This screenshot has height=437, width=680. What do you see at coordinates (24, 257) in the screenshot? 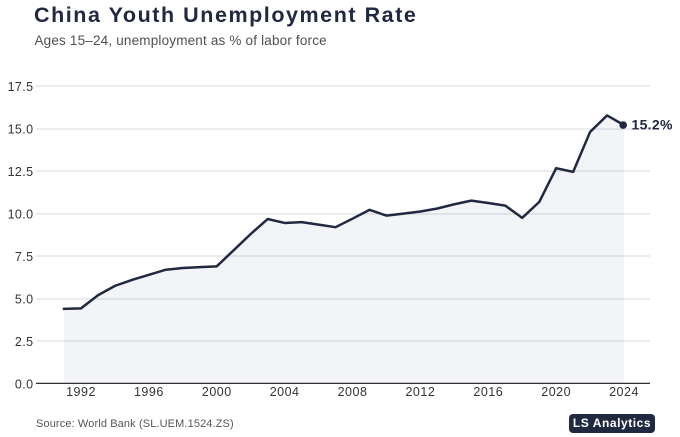
I see `svg-text: 7.5` at bounding box center [24, 257].